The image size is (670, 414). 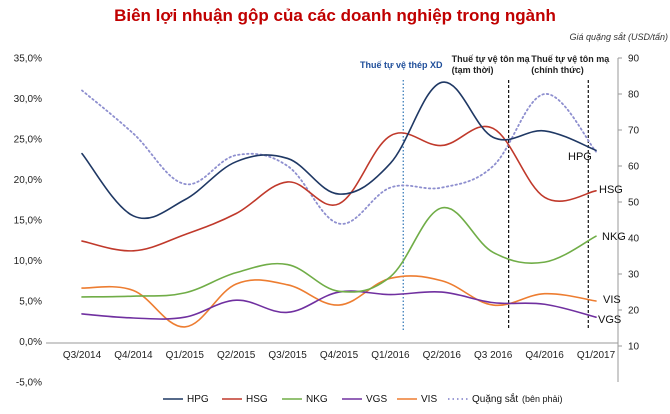 I want to click on y-tick-label: 30,0%, so click(x=28, y=99).